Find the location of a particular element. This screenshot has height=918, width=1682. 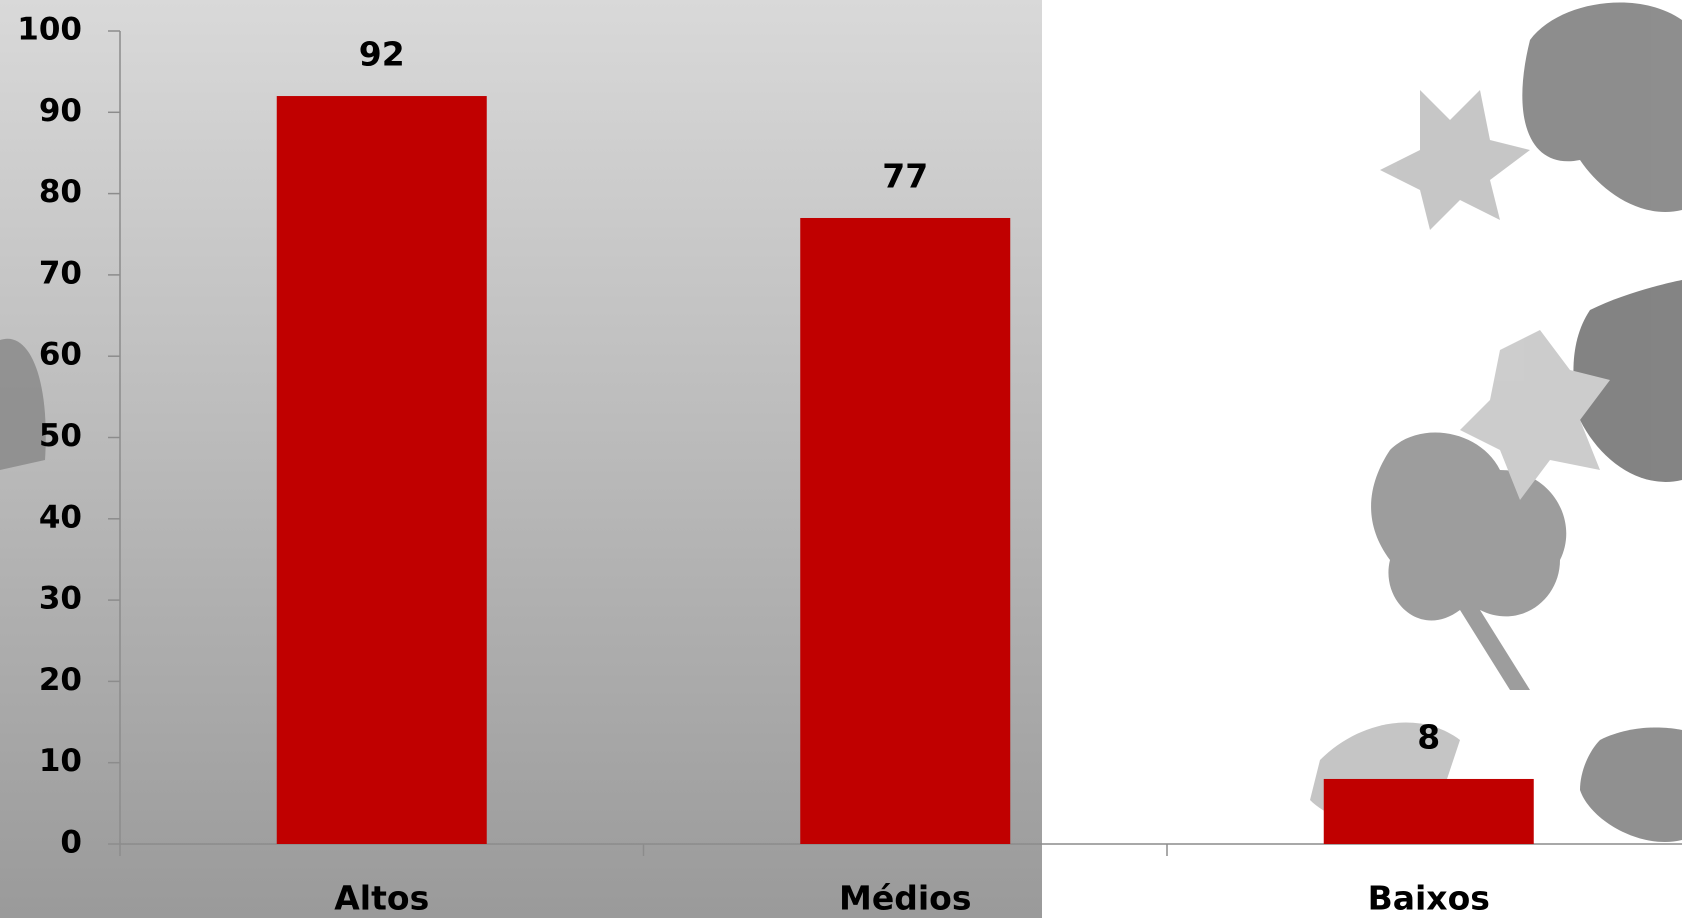

x-tick-label: Médios is located at coordinates (905, 898).